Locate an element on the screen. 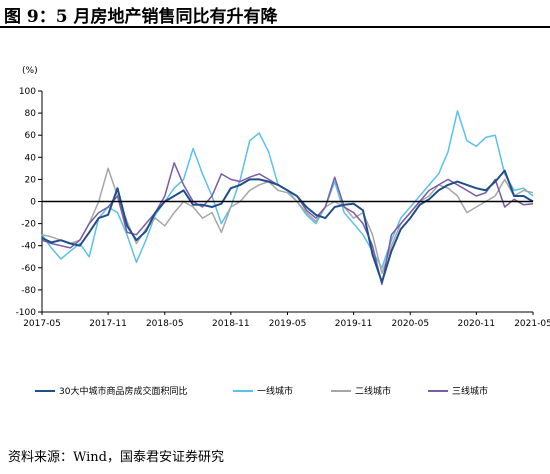  y-axis-unit-label: (%) is located at coordinates (30, 71).